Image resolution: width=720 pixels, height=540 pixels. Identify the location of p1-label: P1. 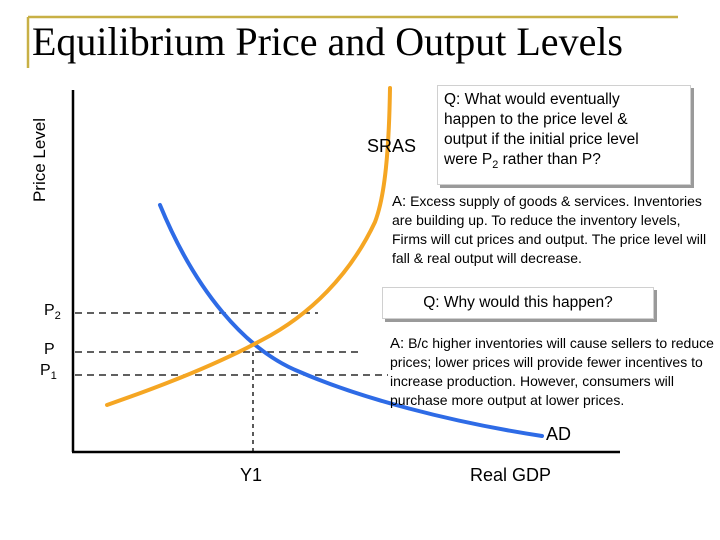
(48, 372).